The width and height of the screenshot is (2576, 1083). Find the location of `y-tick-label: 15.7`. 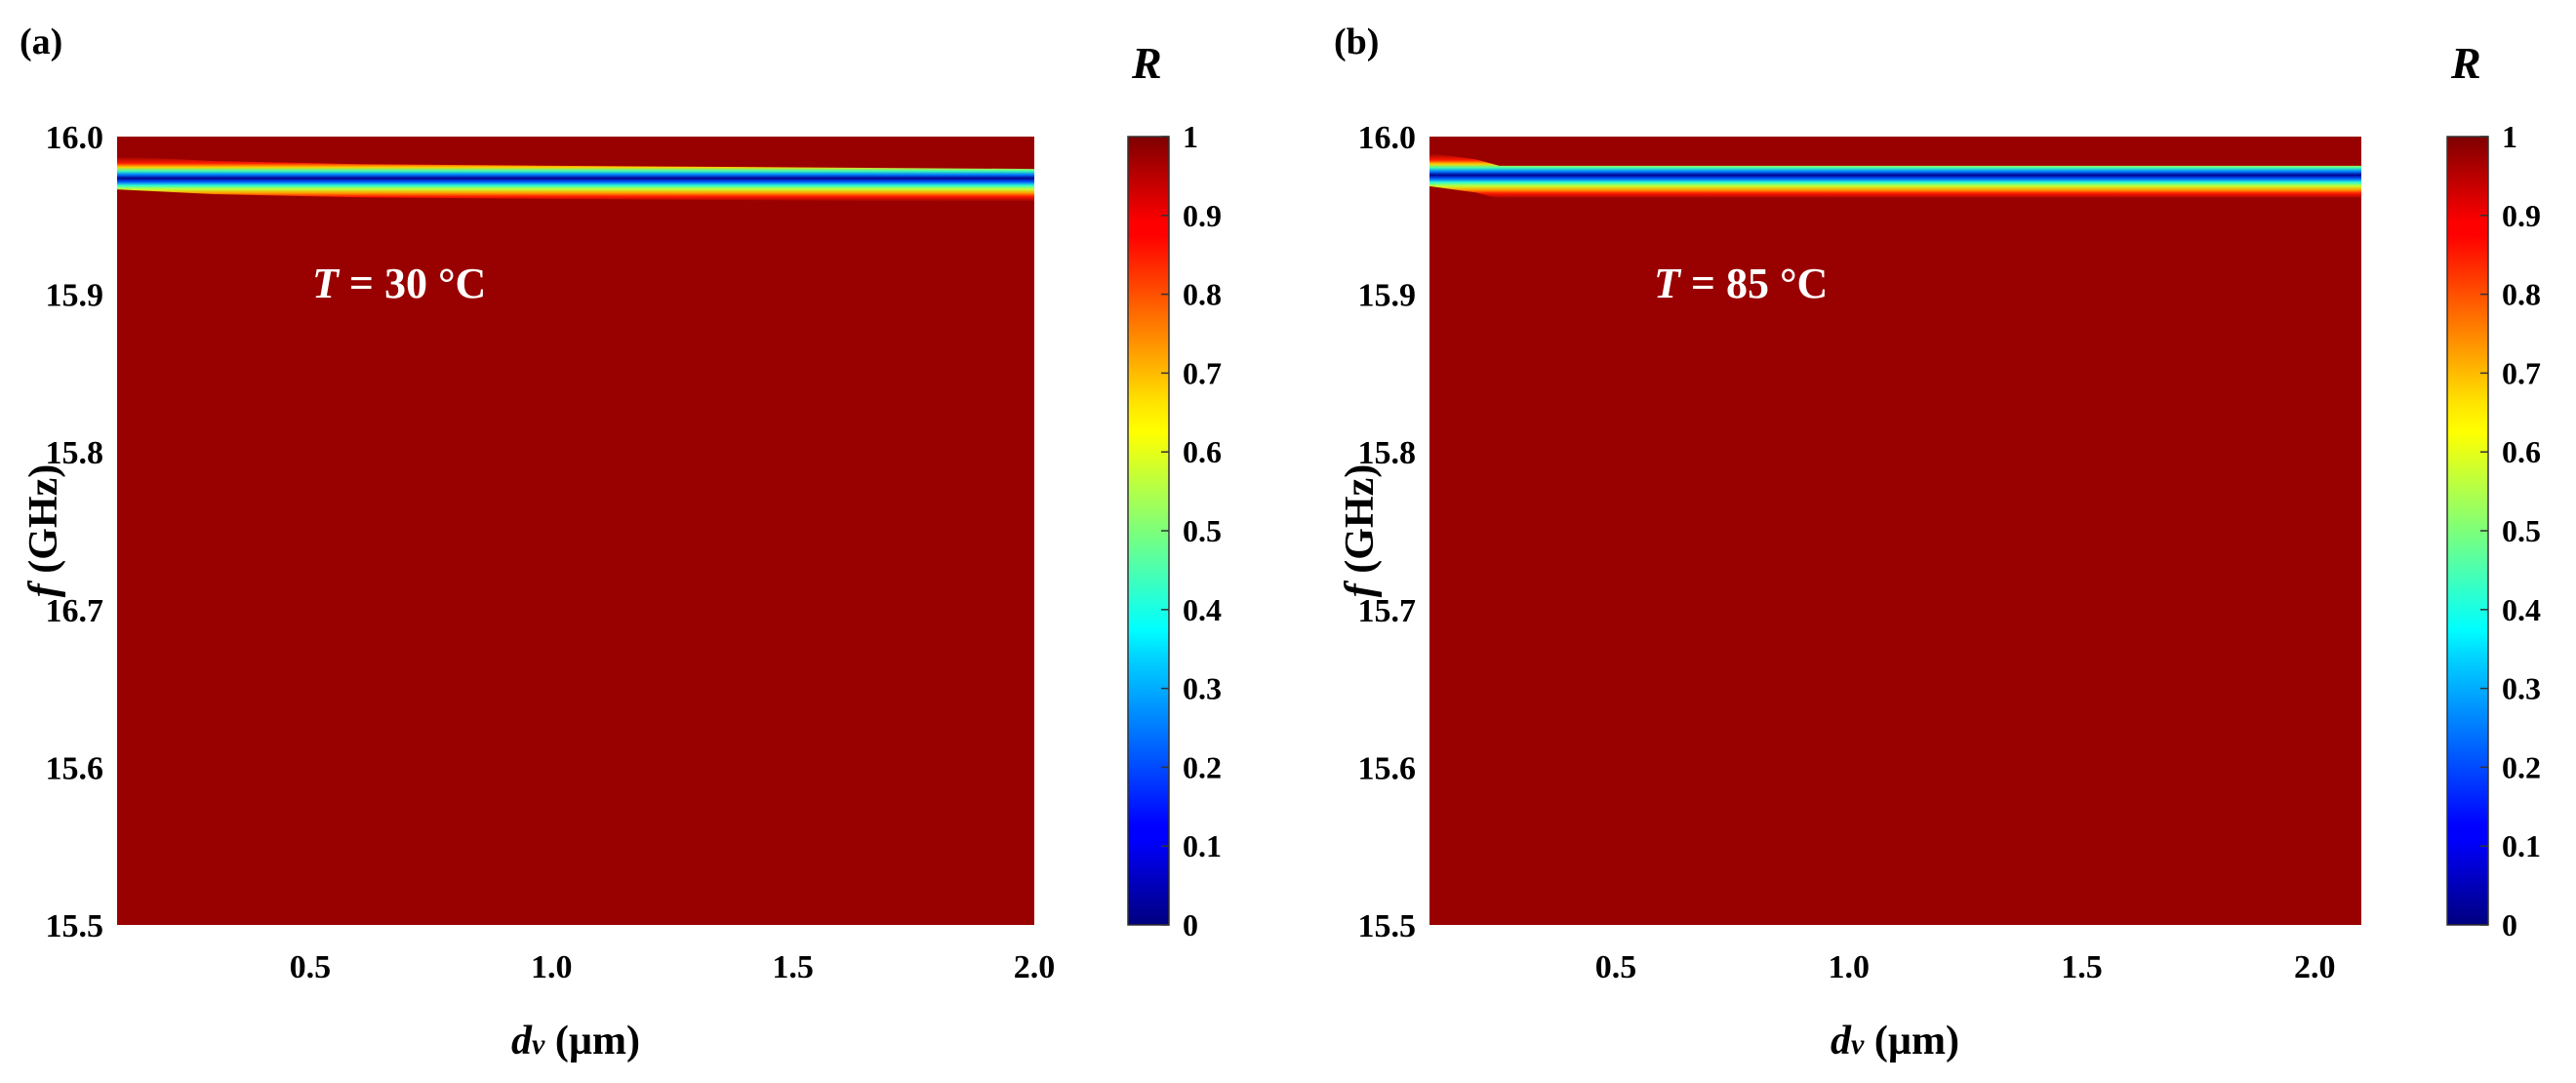

y-tick-label: 15.7 is located at coordinates (1387, 611).